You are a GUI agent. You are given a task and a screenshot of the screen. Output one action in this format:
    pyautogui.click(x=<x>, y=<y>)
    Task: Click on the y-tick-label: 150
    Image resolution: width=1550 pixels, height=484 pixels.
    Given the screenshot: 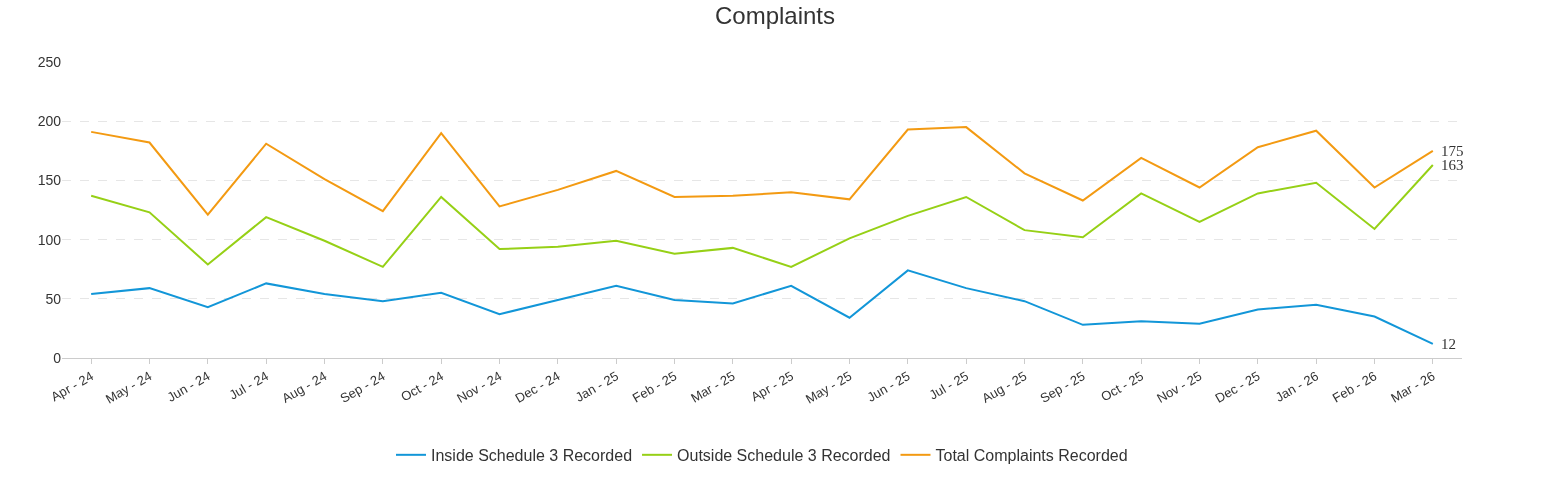 What is the action you would take?
    pyautogui.click(x=49, y=180)
    